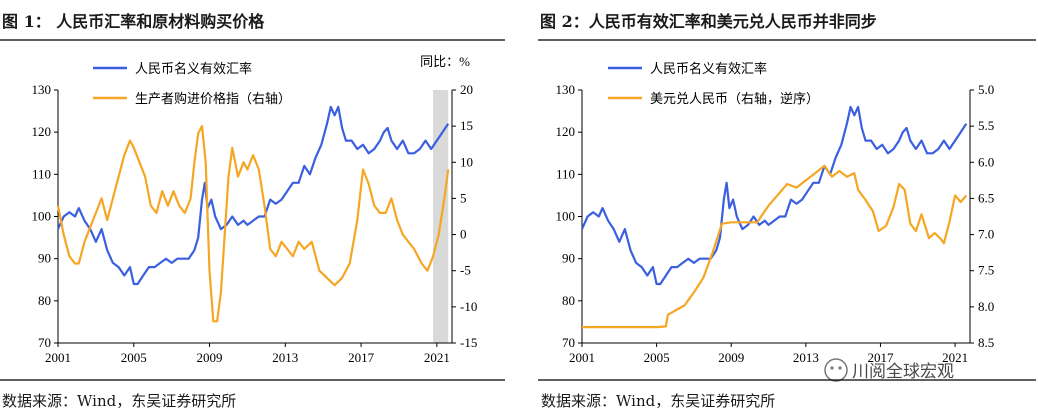 The width and height of the screenshot is (1038, 416). What do you see at coordinates (708, 21) in the screenshot?
I see `chart-2-title: 图 2：人民币有效汇率和美元兑人民币并非同步` at bounding box center [708, 21].